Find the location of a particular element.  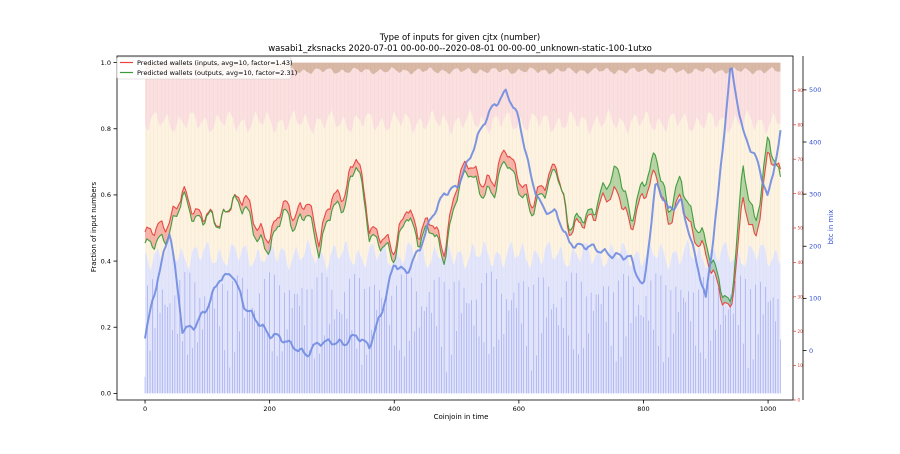

y3-tick-label: 50 is located at coordinates (801, 228).